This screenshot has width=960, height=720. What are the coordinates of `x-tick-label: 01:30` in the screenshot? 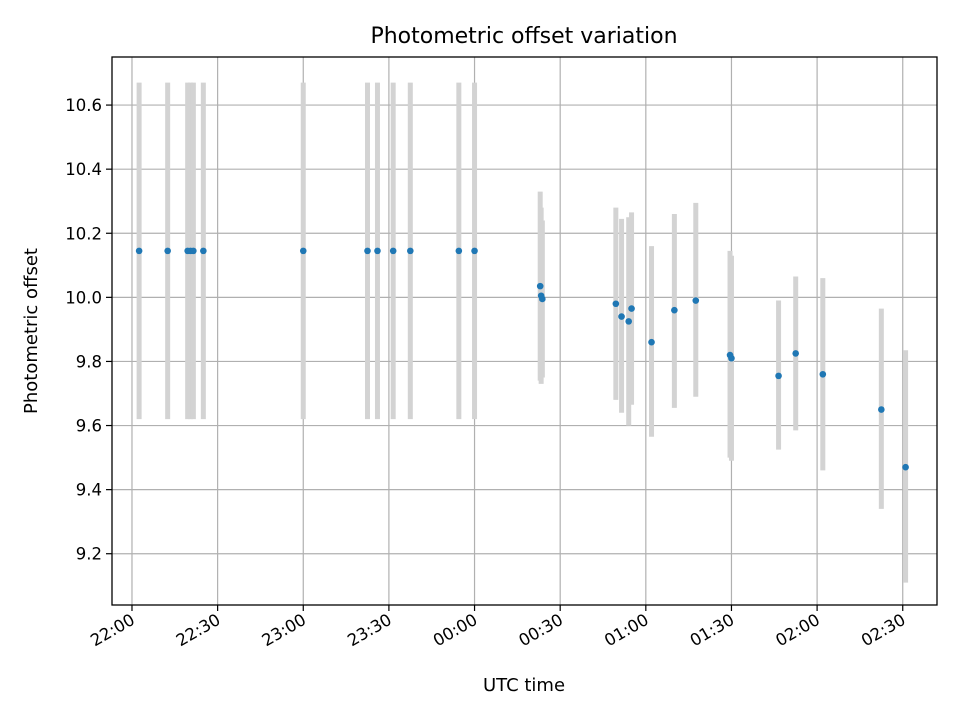 It's located at (712, 630).